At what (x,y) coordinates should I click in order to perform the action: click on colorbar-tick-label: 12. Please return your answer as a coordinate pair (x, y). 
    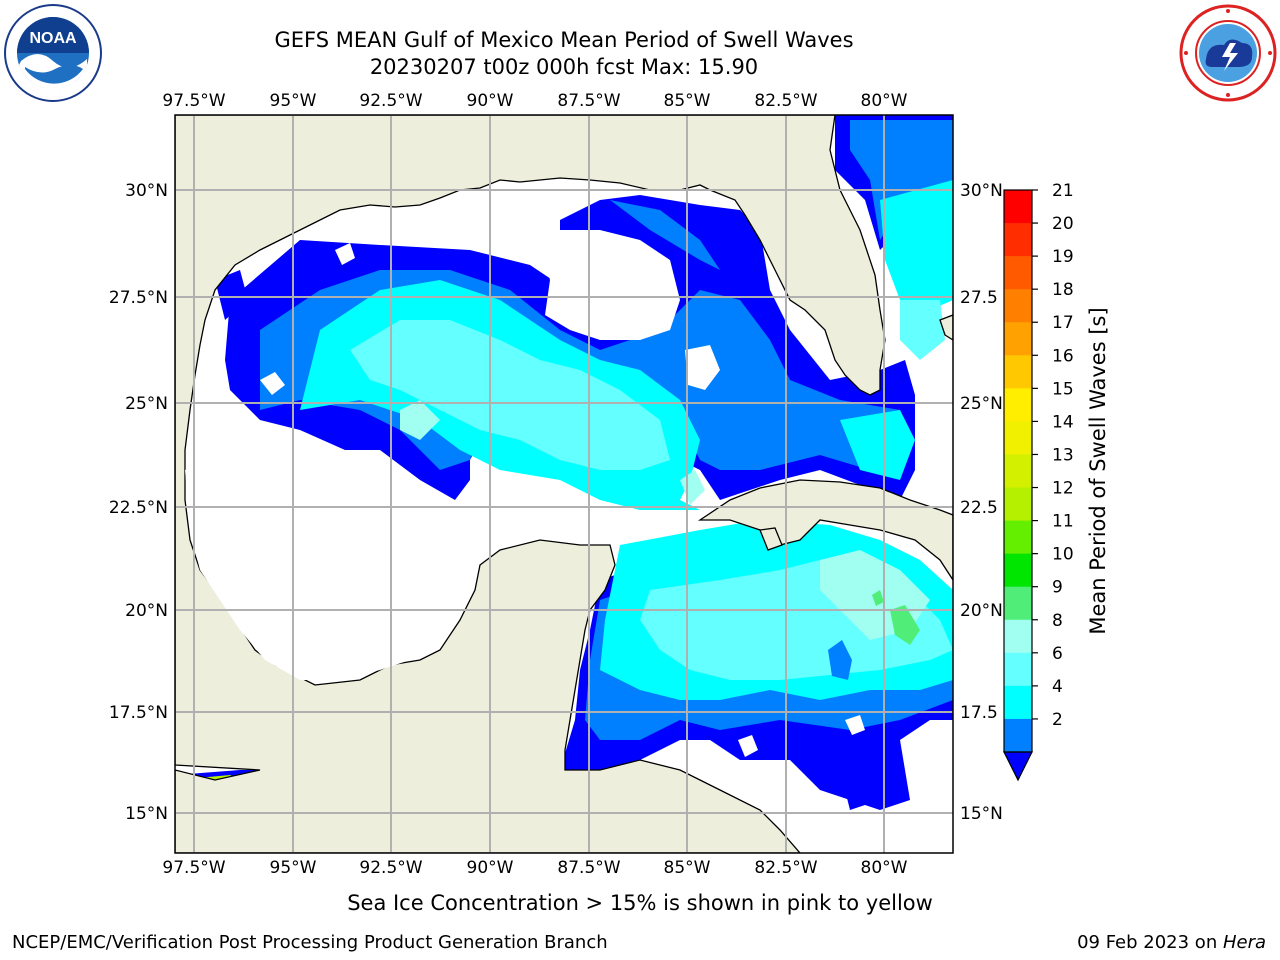
    Looking at the image, I should click on (1063, 489).